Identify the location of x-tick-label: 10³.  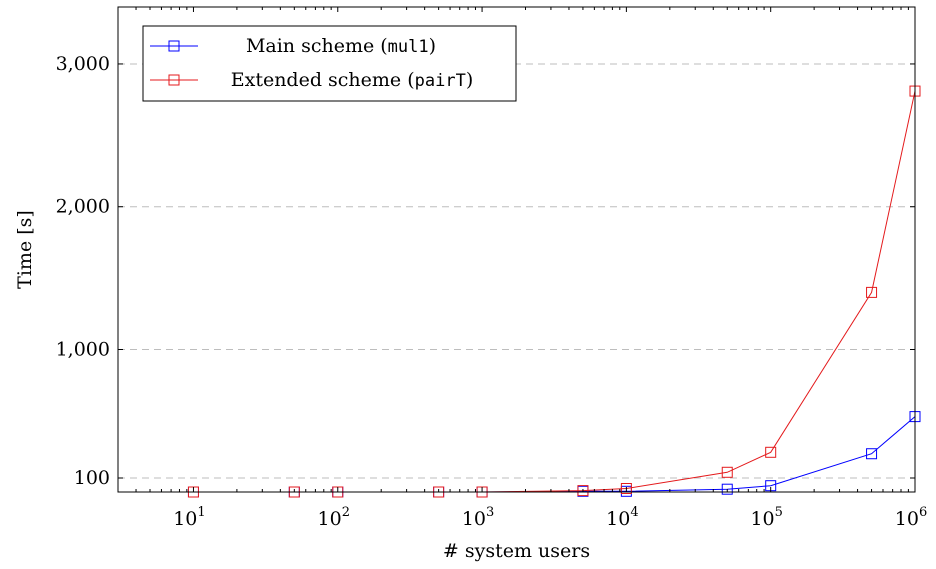
(478, 517).